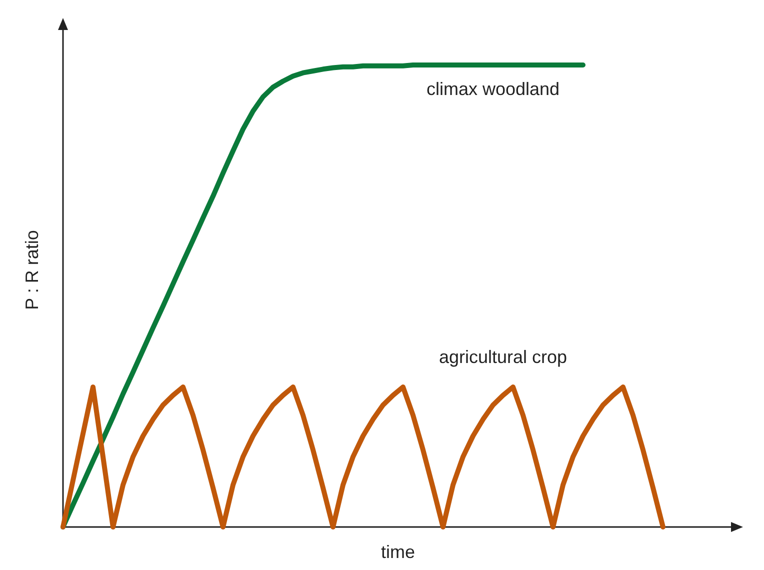  What do you see at coordinates (503, 357) in the screenshot?
I see `series-label: agricultural crop` at bounding box center [503, 357].